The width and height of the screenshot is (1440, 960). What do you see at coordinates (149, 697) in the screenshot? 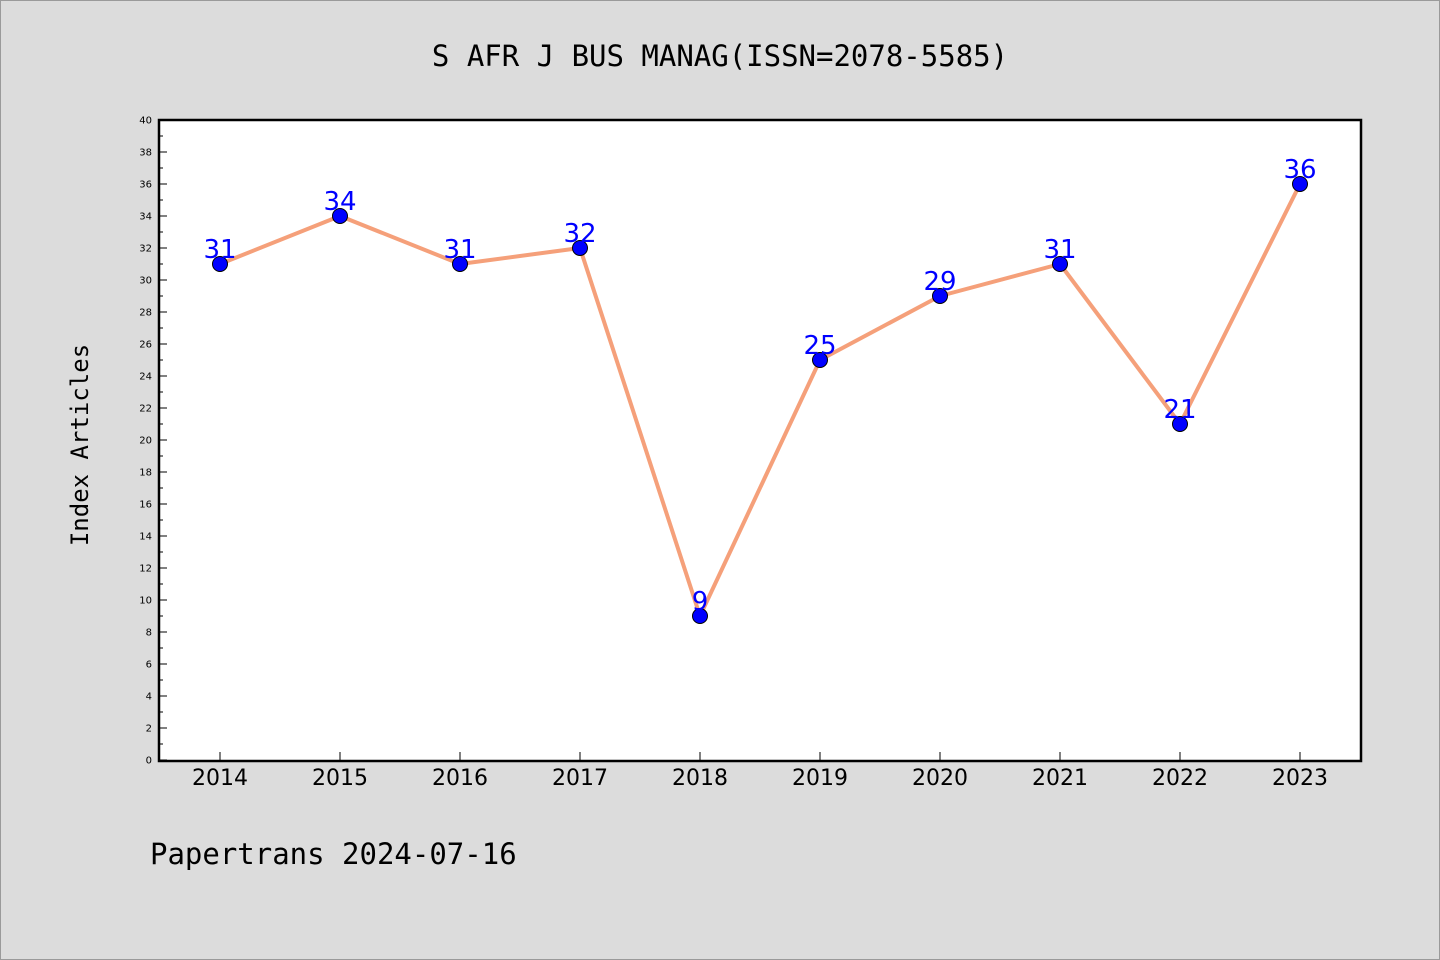
I see `y-tick-label: 4` at bounding box center [149, 697].